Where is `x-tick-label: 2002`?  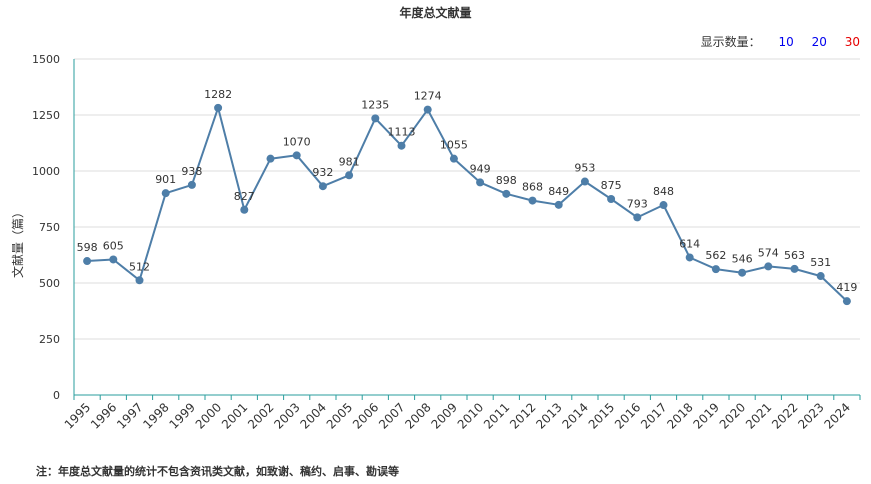
x-tick-label: 2002 is located at coordinates (260, 415).